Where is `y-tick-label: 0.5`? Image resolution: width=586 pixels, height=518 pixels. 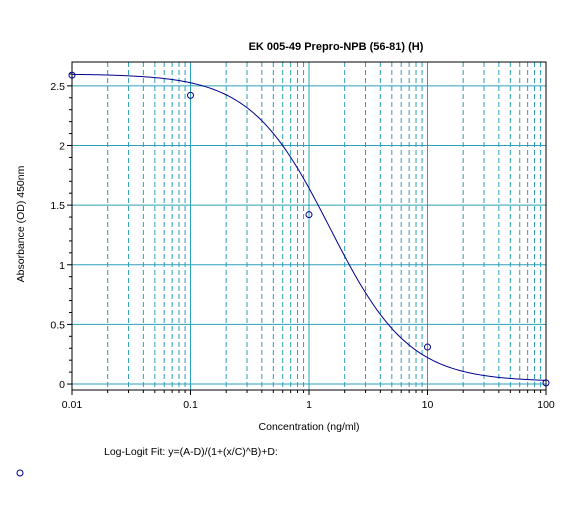 y-tick-label: 0.5 is located at coordinates (57, 325).